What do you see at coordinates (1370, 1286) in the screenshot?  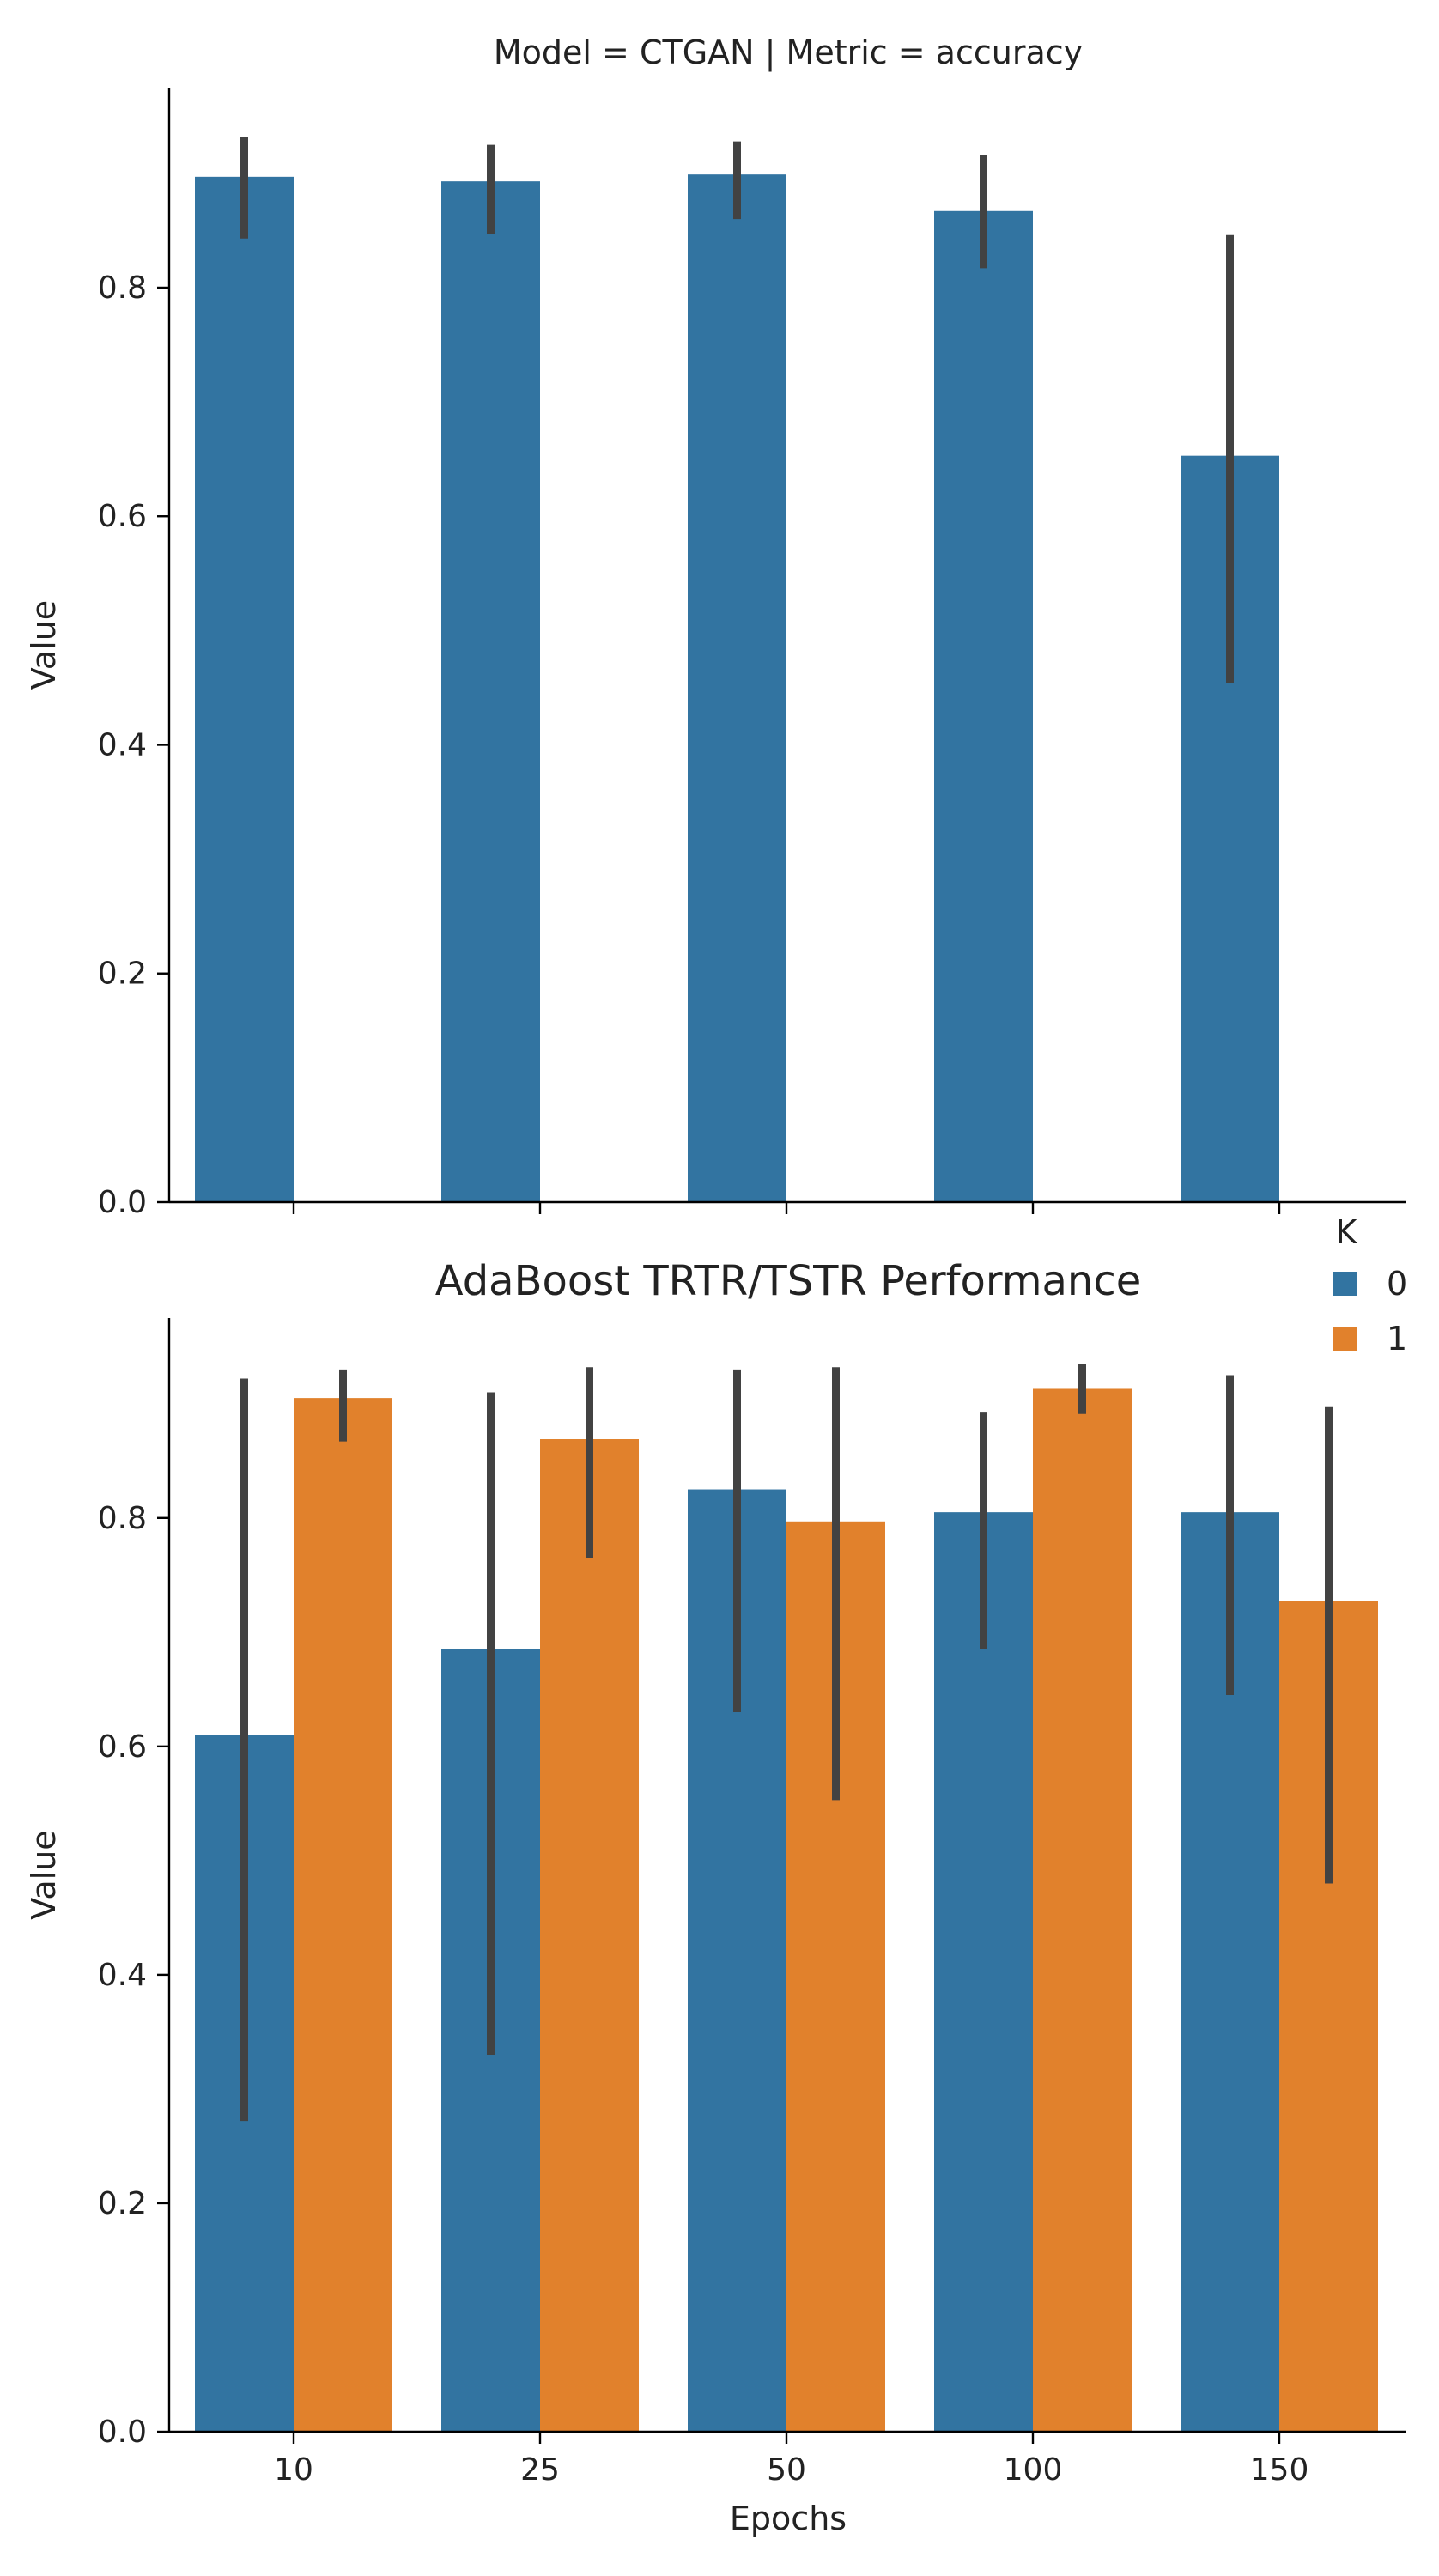 I see `legend: K 0 1` at bounding box center [1370, 1286].